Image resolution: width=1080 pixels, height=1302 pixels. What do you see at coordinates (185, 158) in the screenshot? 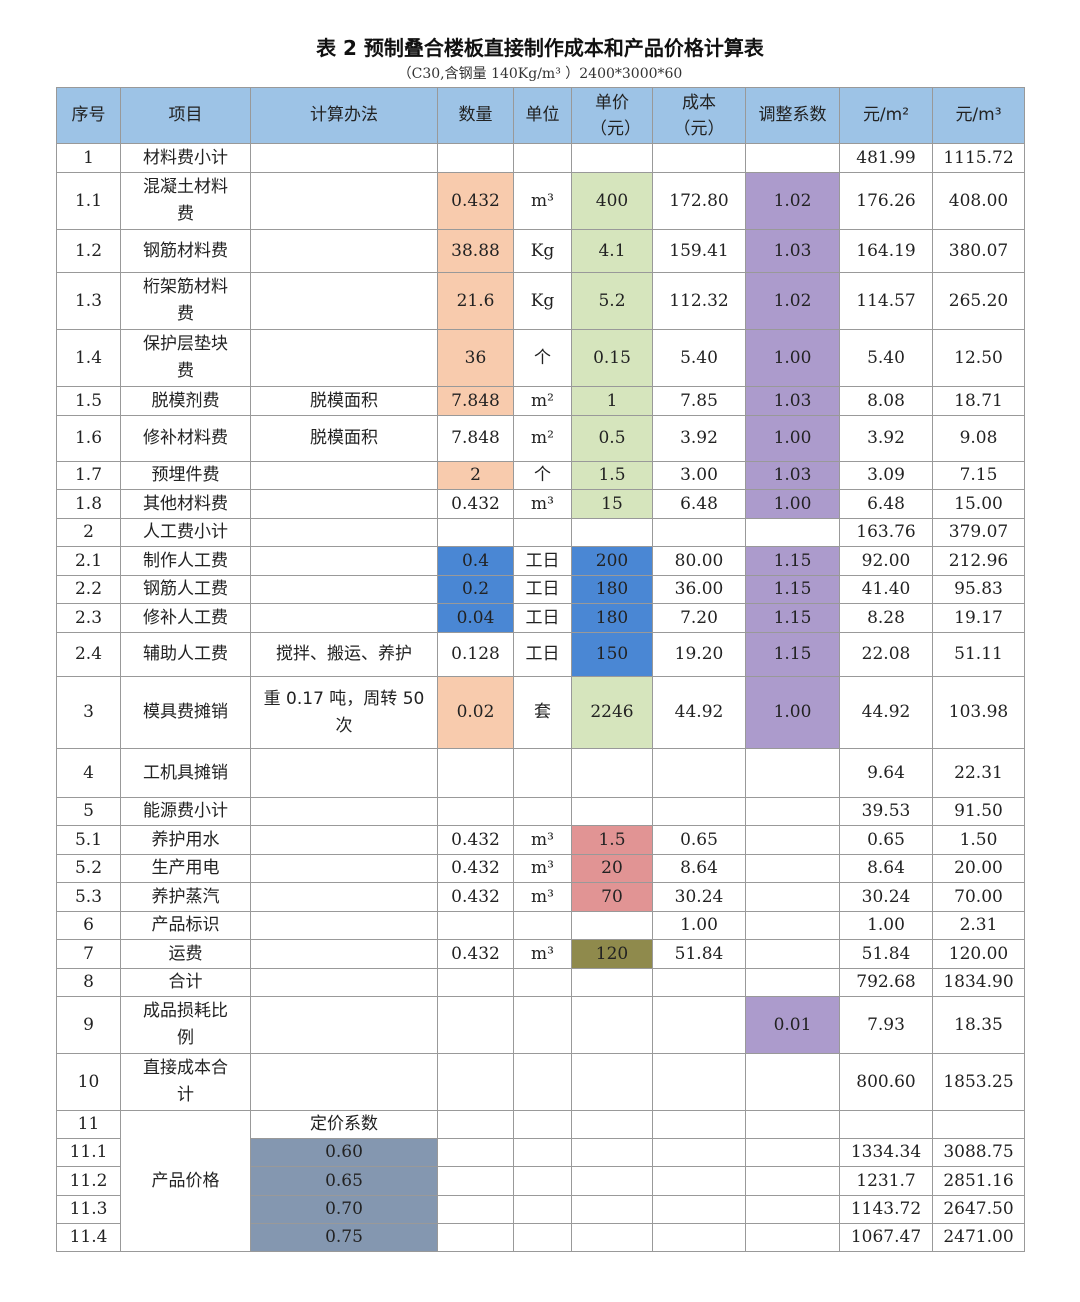
I see `cell-item: 材料费小计` at bounding box center [185, 158].